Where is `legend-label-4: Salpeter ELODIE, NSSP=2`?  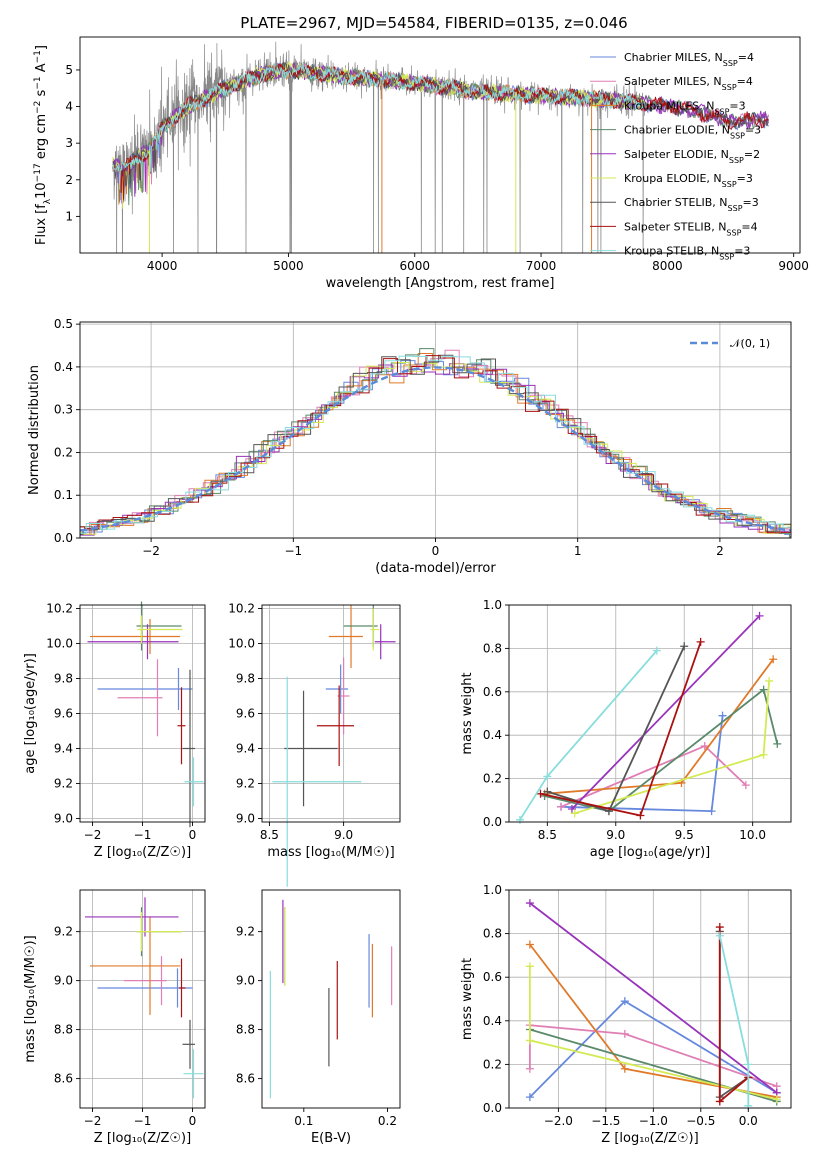 legend-label-4: Salpeter ELODIE, NSSP=2 is located at coordinates (692, 156).